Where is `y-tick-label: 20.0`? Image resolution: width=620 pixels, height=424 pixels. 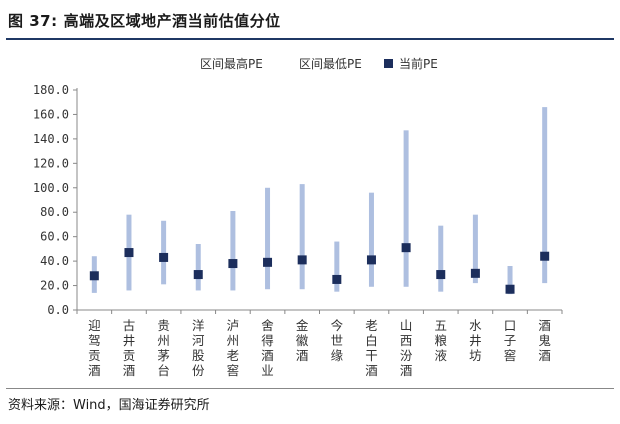
y-tick-label: 20.0 is located at coordinates (54, 286).